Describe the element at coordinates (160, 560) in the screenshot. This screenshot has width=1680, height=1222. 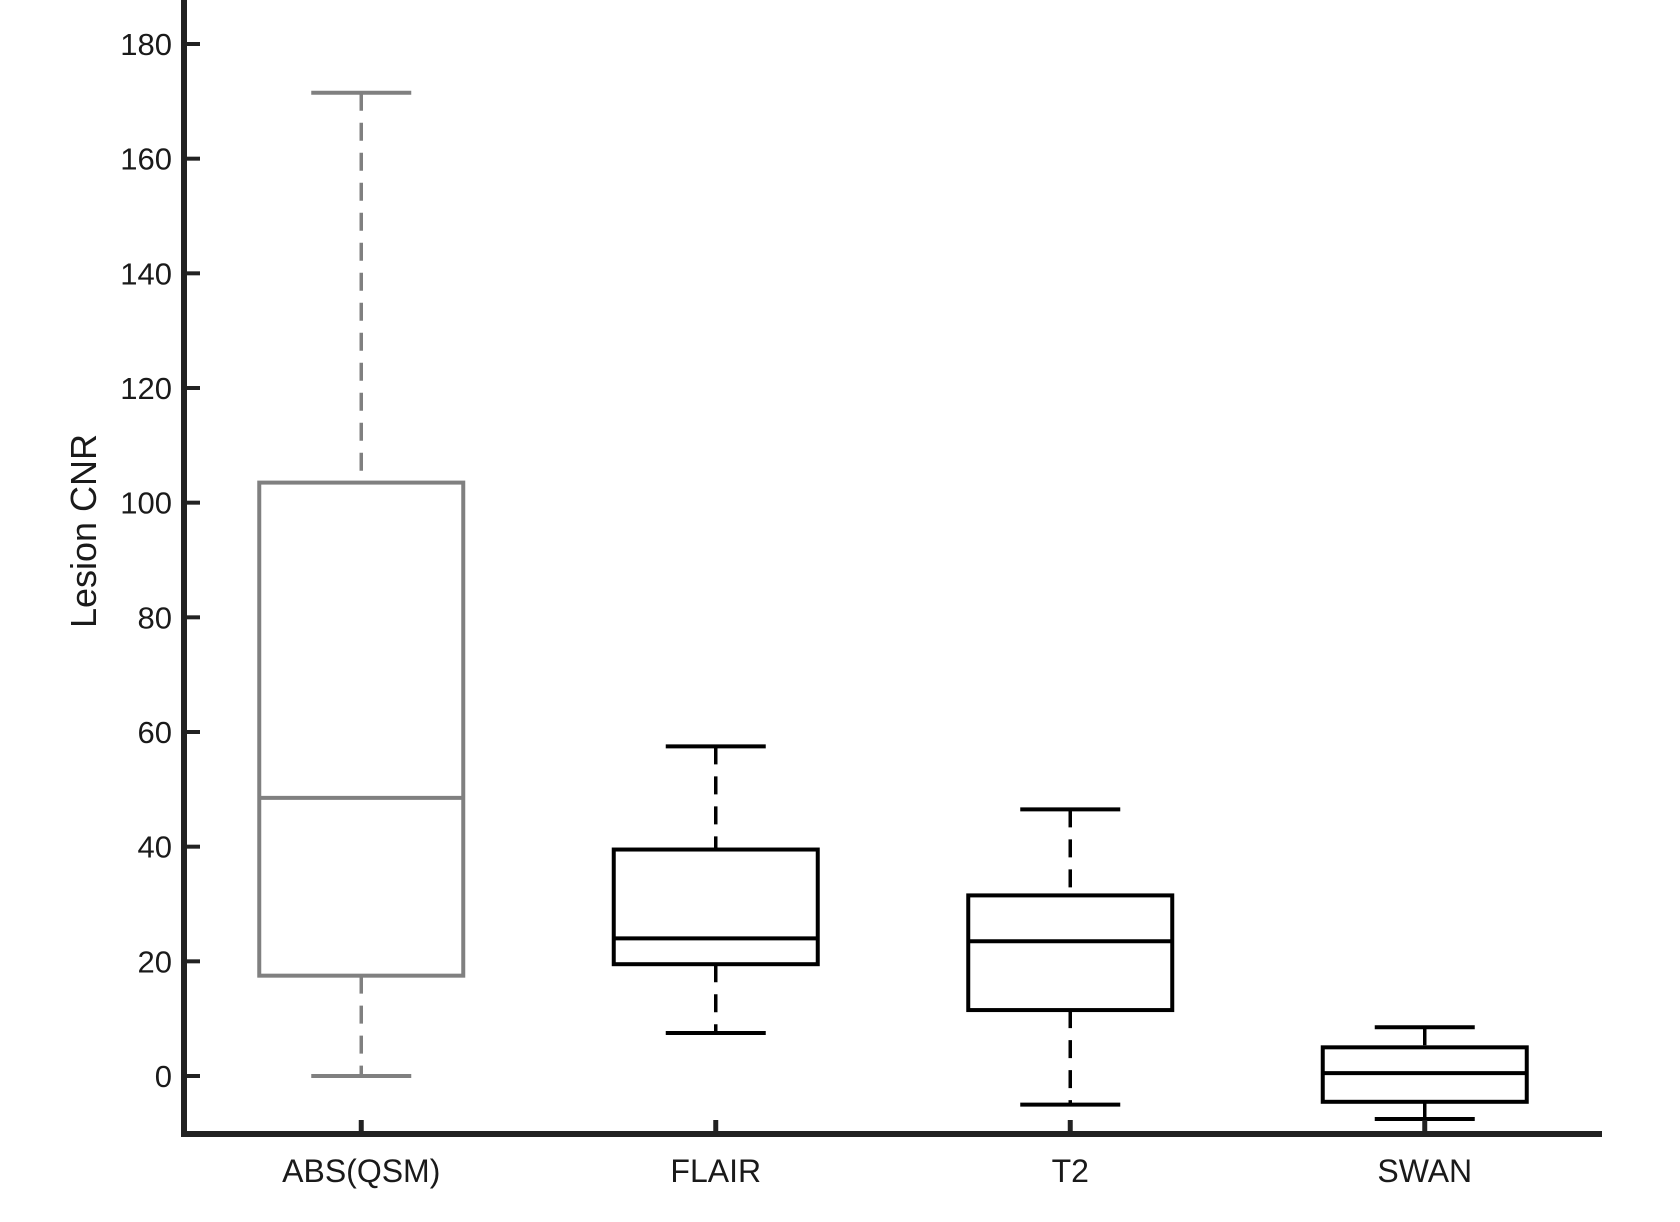
I see `y-axis-ticks: 0 20 40 60 80 100 120 140 160 180` at that location.